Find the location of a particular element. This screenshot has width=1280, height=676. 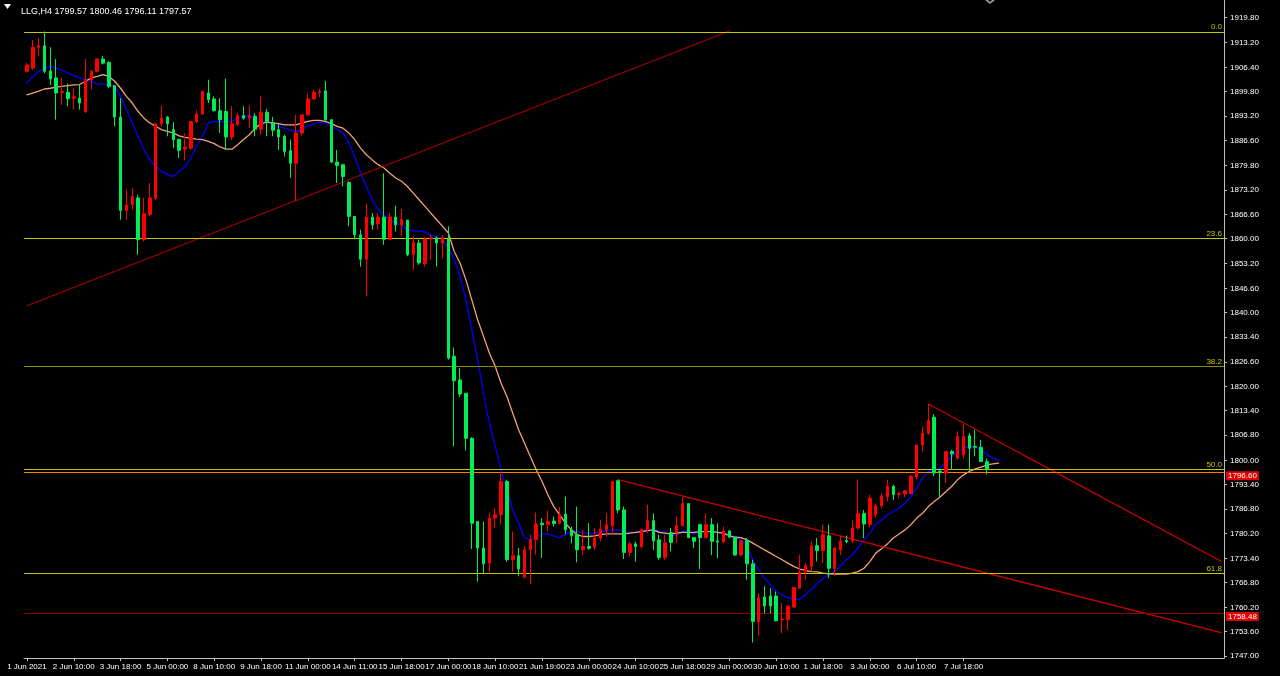

y-tick-label: 1860.00 is located at coordinates (1245, 239).